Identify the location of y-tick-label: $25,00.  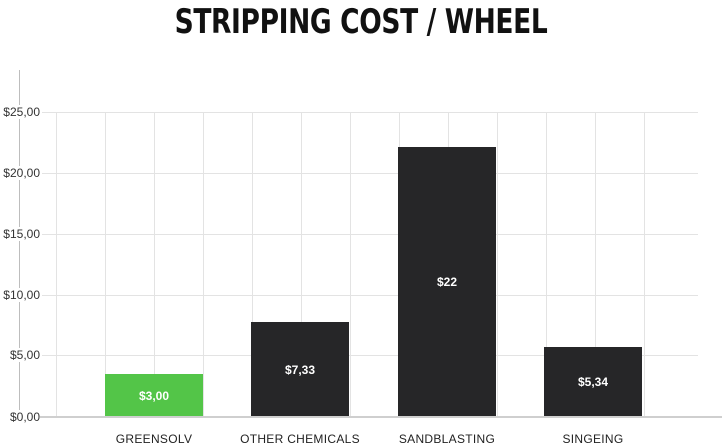
(20, 112).